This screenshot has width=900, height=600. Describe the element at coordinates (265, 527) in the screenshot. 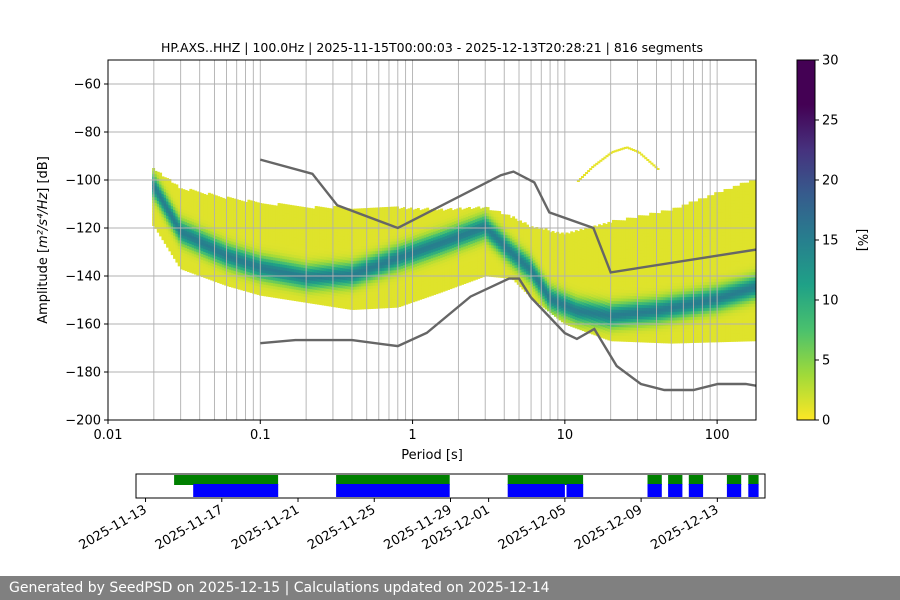

I see `timeline-date-label: 2025-11-21` at that location.